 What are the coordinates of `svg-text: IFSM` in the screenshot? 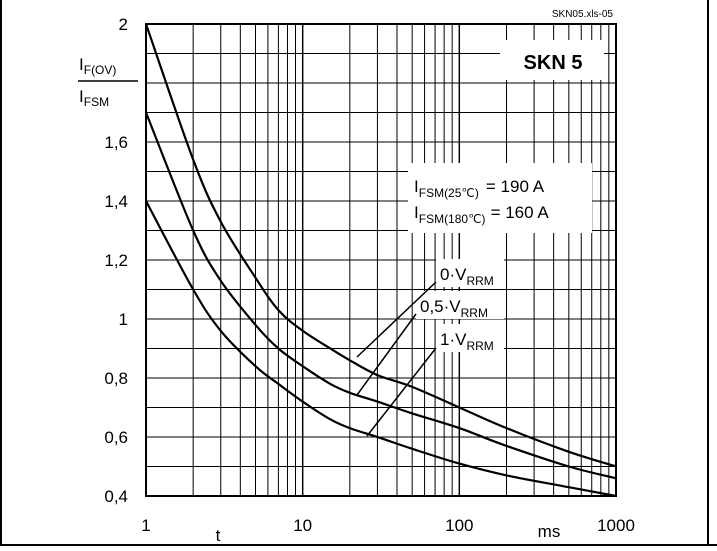 It's located at (94, 98).